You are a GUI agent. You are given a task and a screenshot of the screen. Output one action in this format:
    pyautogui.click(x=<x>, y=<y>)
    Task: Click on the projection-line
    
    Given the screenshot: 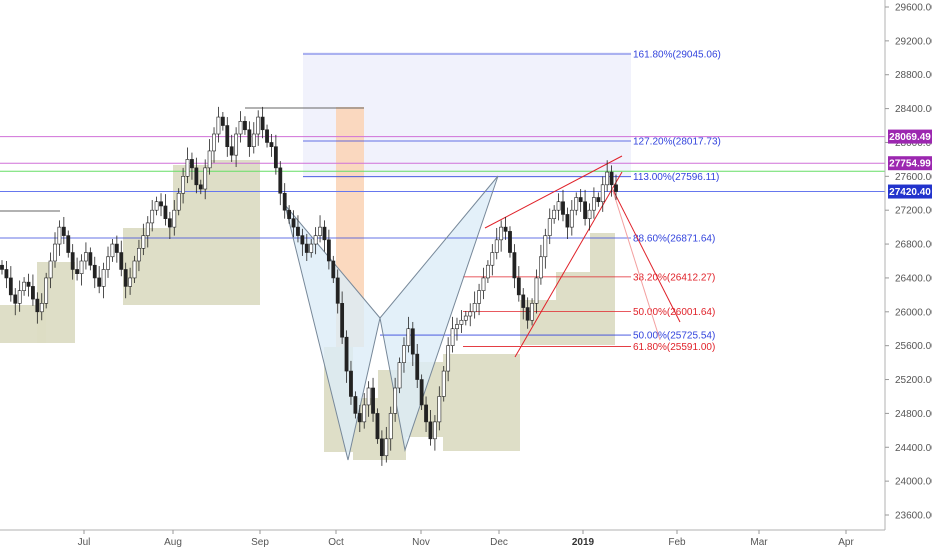 What is the action you would take?
    pyautogui.click(x=646, y=255)
    